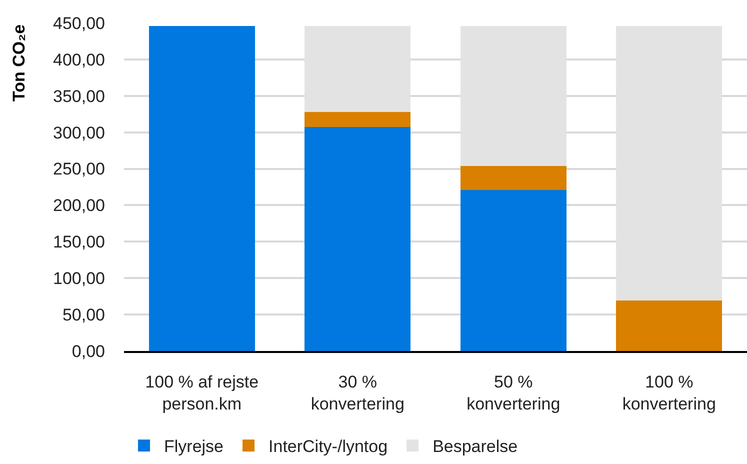  I want to click on legend-label: Flyrejse, so click(194, 446).